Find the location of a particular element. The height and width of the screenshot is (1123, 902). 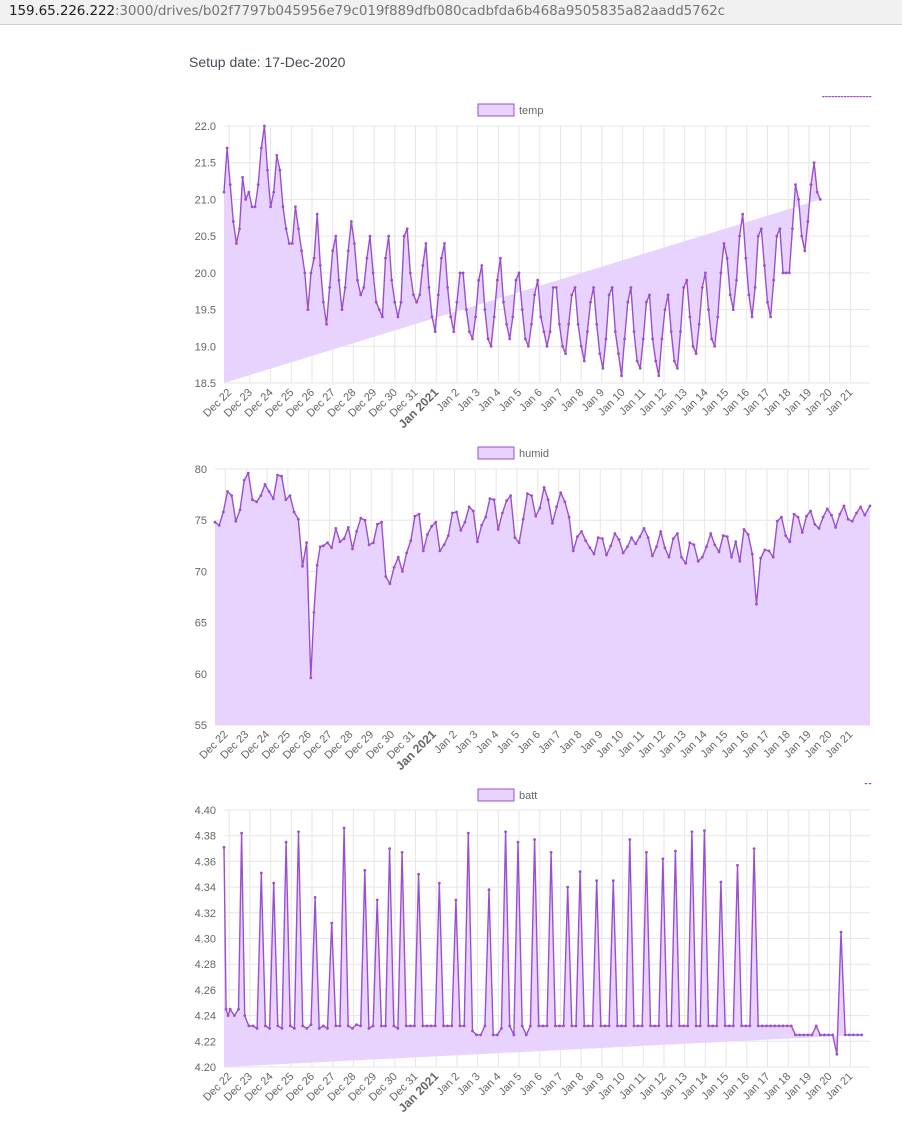

chart-legend: batt is located at coordinates (507, 795).